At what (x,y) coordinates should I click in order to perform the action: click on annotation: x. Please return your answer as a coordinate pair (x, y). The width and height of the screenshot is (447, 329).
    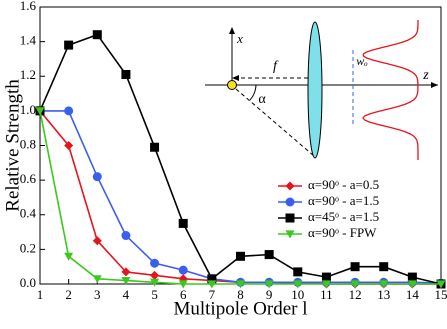
    Looking at the image, I should click on (239, 38).